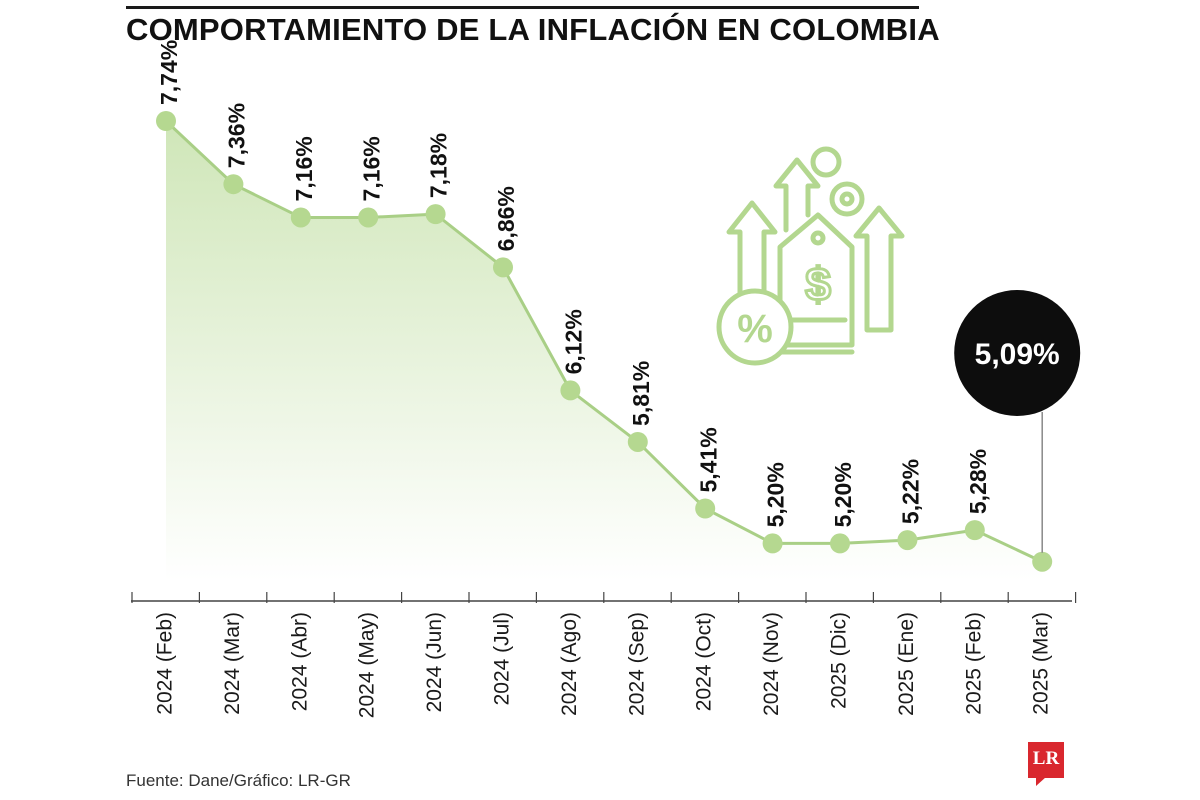 Image resolution: width=1200 pixels, height=800 pixels. I want to click on value-label: 7,36%, so click(236, 135).